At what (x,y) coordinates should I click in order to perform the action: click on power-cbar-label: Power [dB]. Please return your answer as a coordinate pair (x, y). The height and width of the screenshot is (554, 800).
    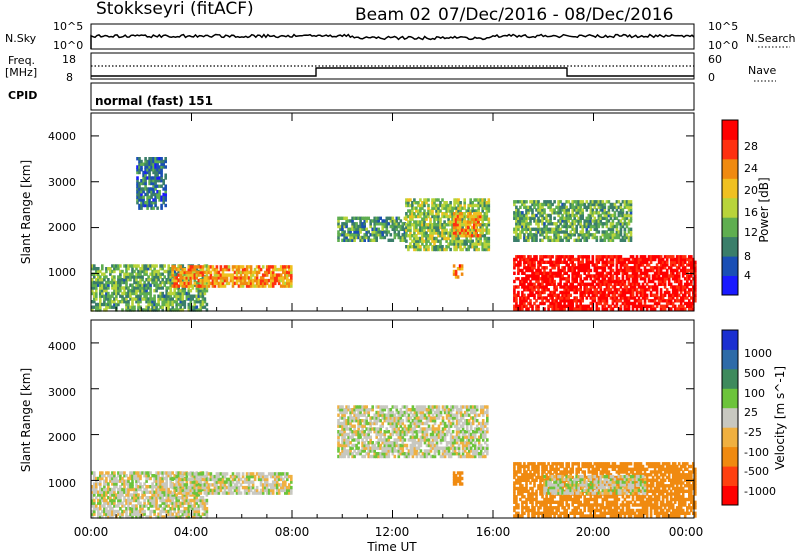
    Looking at the image, I should click on (764, 209).